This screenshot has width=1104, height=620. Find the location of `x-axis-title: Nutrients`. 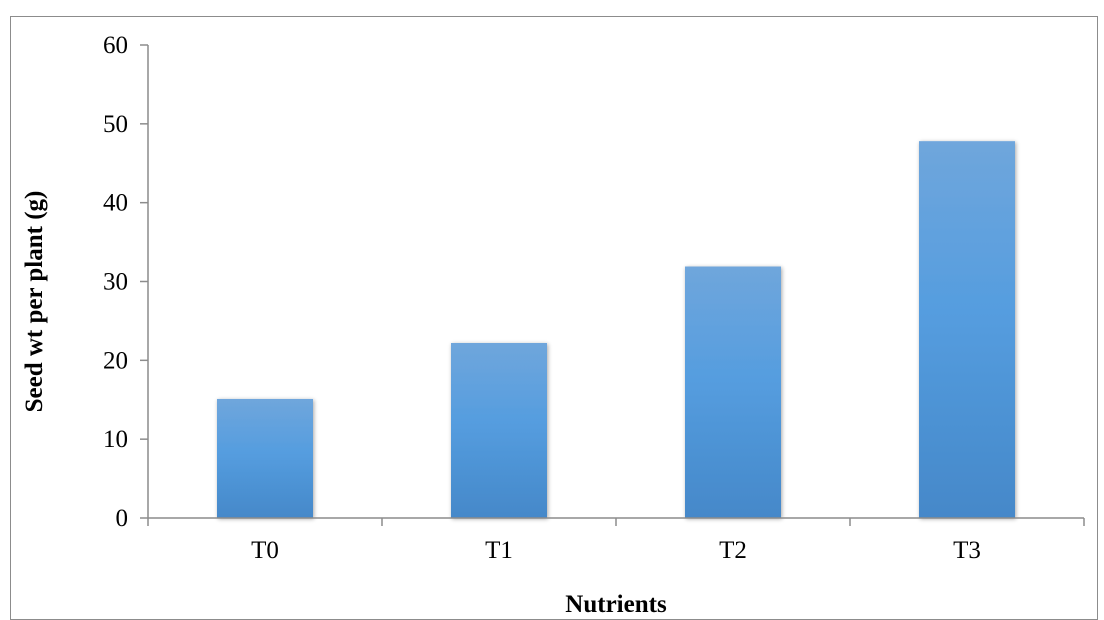

x-axis-title: Nutrients is located at coordinates (616, 604).